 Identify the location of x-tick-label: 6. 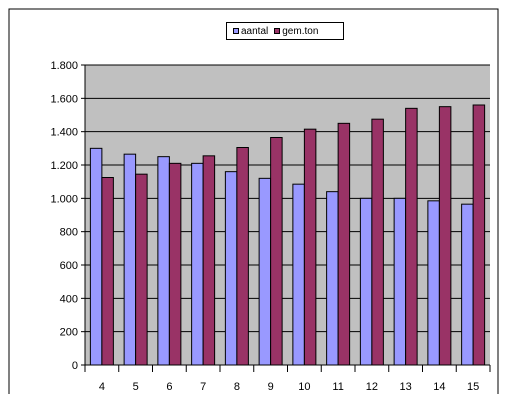
(169, 387).